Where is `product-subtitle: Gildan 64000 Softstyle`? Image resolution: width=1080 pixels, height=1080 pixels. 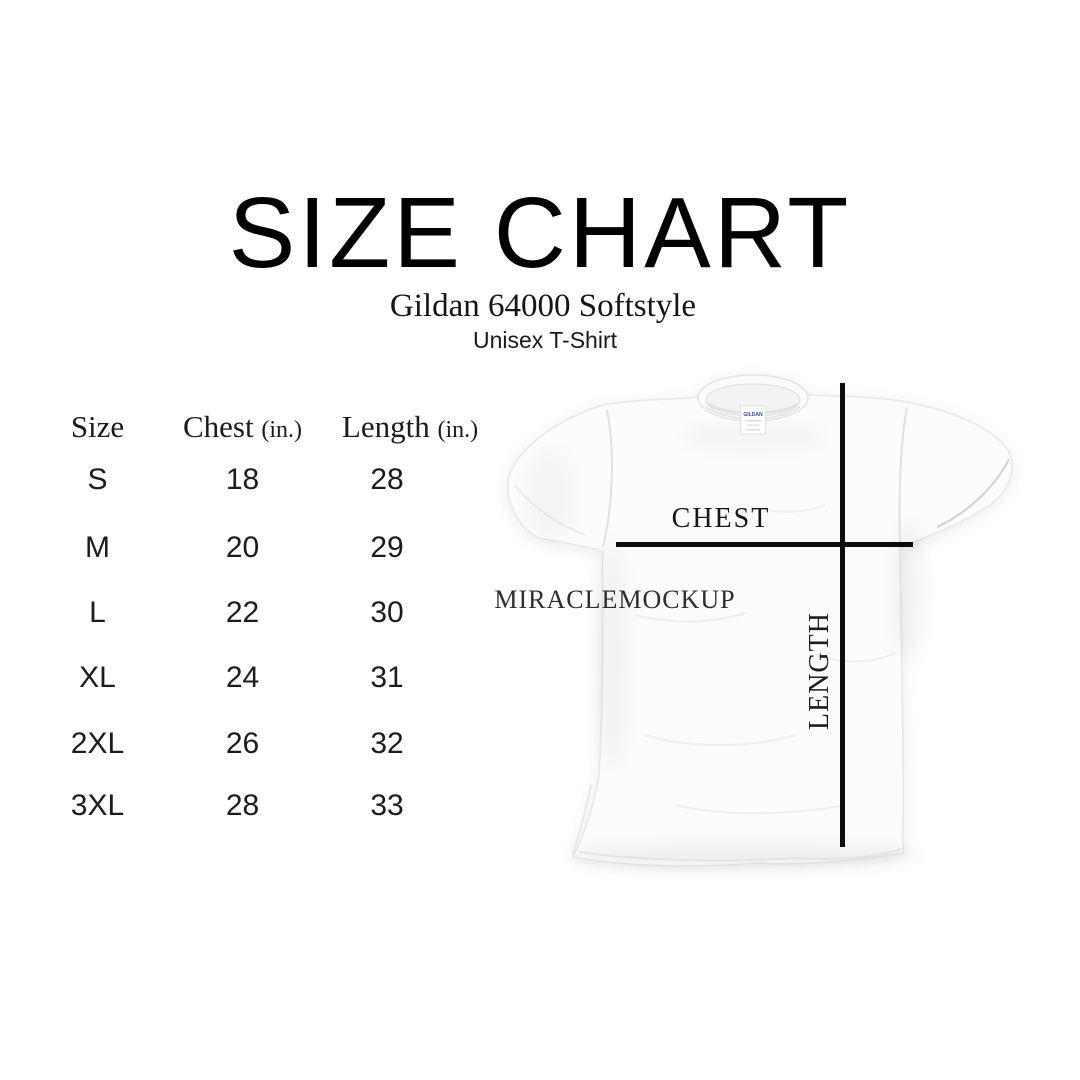 product-subtitle: Gildan 64000 Softstyle is located at coordinates (543, 306).